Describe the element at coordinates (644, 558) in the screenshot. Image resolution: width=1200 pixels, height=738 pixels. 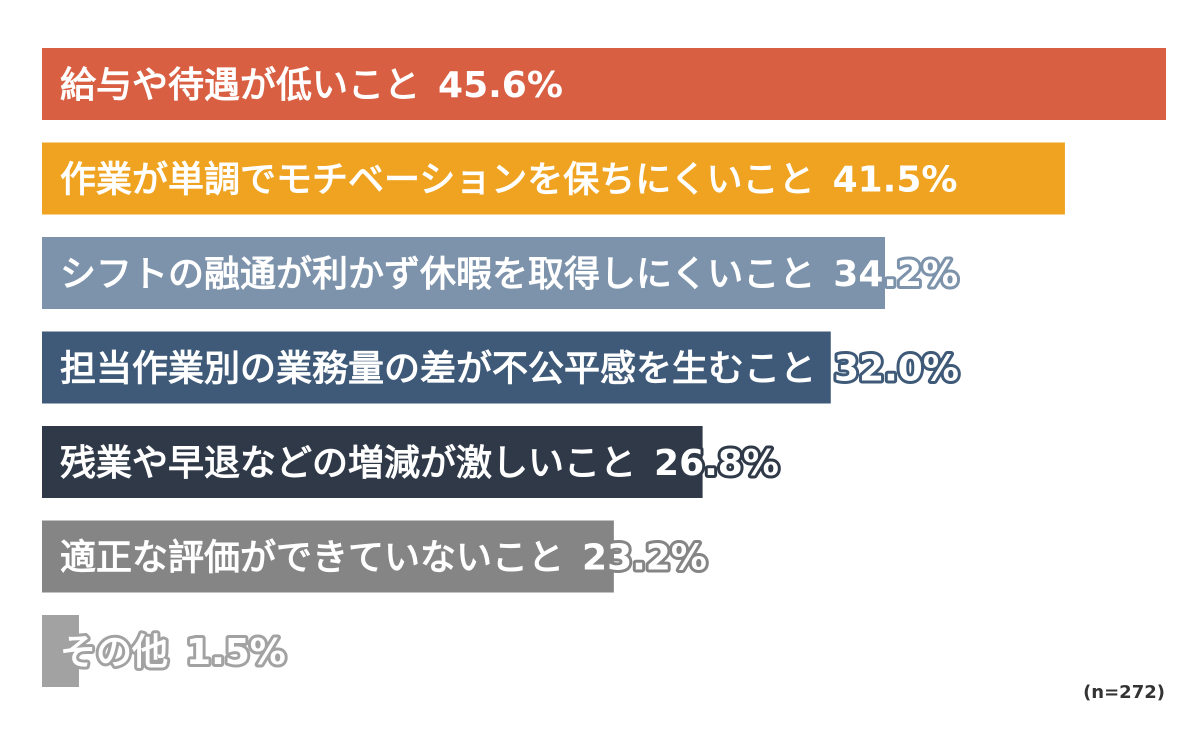
I see `value-label-6: 23.2%` at that location.